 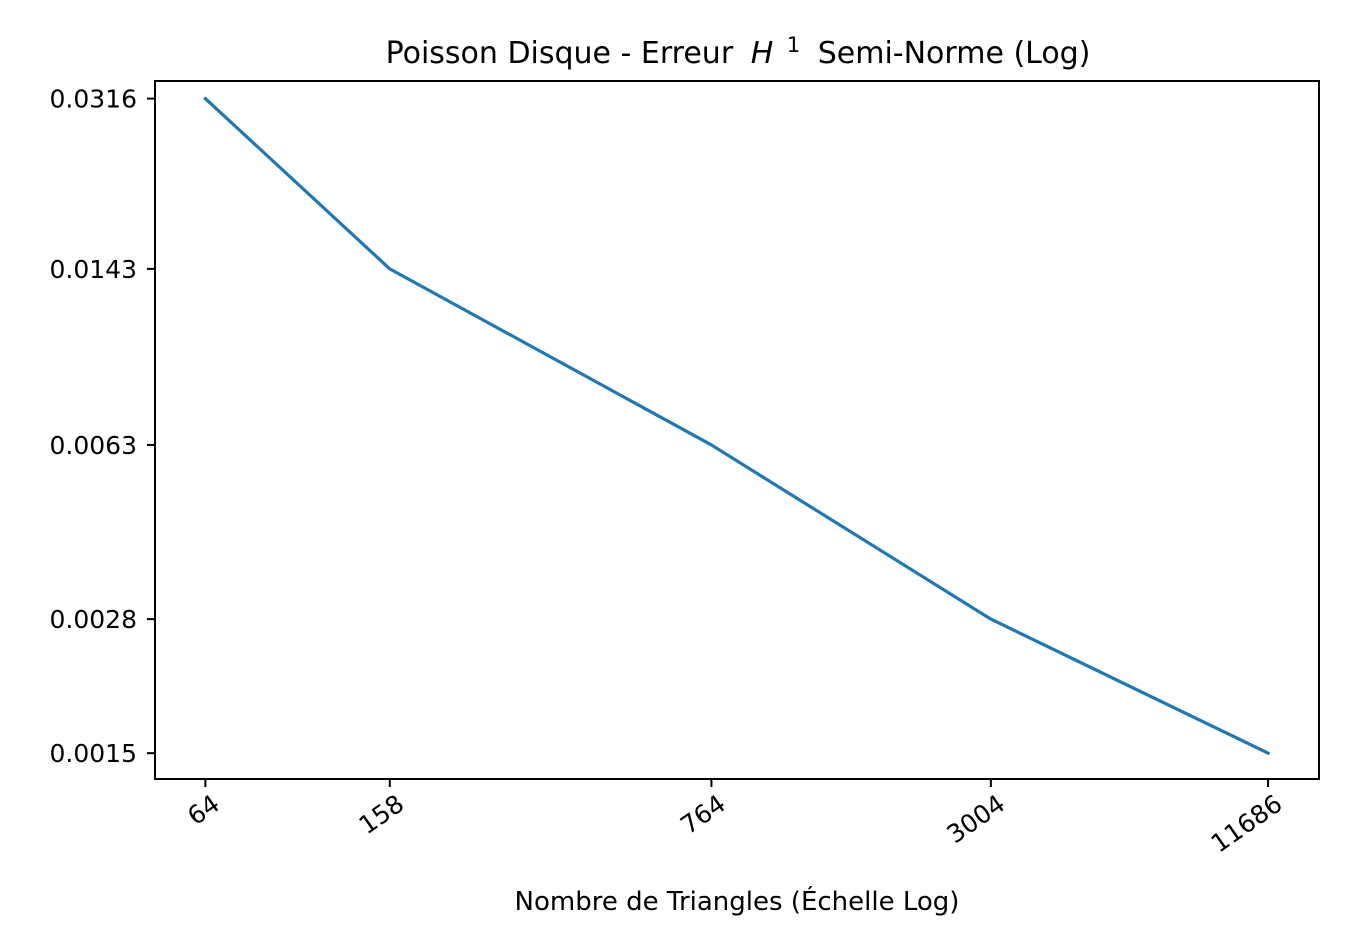 What do you see at coordinates (93, 99) in the screenshot?
I see `y-tick-label: 0.0316` at bounding box center [93, 99].